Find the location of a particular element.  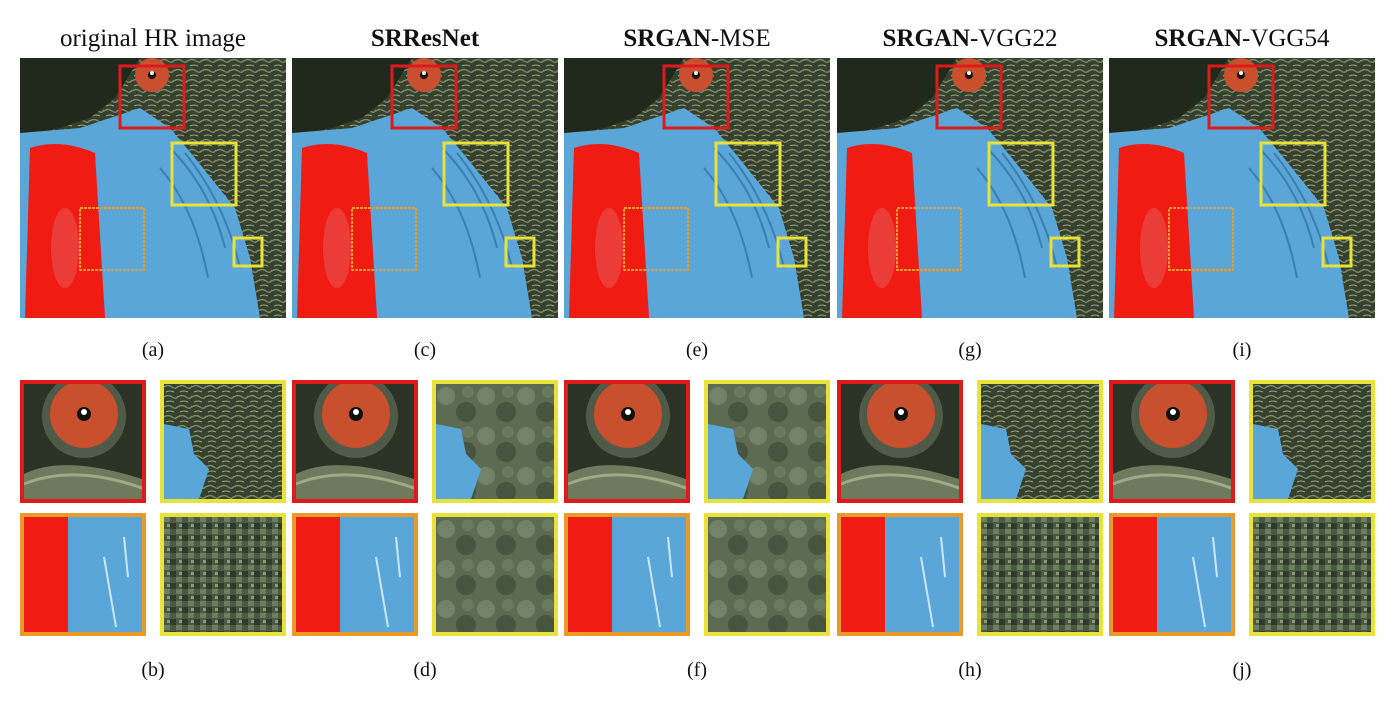

column-title: original HR image is located at coordinates (153, 39).